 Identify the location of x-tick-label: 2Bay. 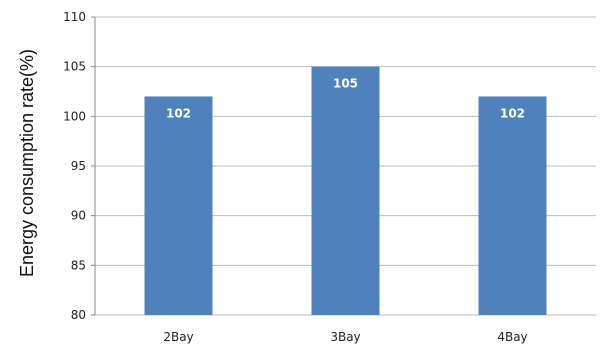
(178, 337).